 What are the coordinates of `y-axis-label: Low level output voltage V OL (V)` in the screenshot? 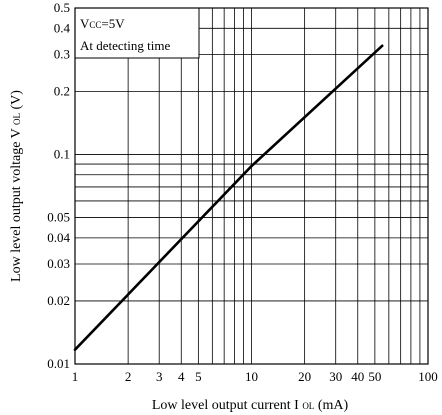 It's located at (16, 186).